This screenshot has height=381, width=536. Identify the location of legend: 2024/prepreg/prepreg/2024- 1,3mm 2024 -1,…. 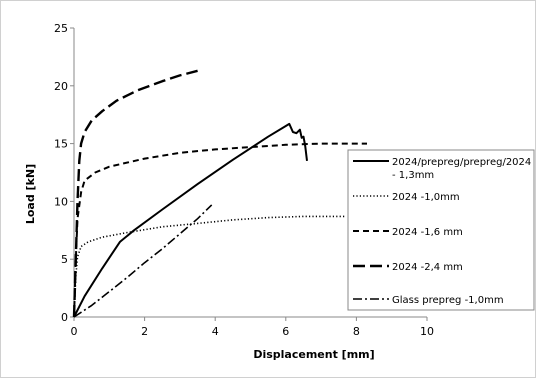
(441, 230).